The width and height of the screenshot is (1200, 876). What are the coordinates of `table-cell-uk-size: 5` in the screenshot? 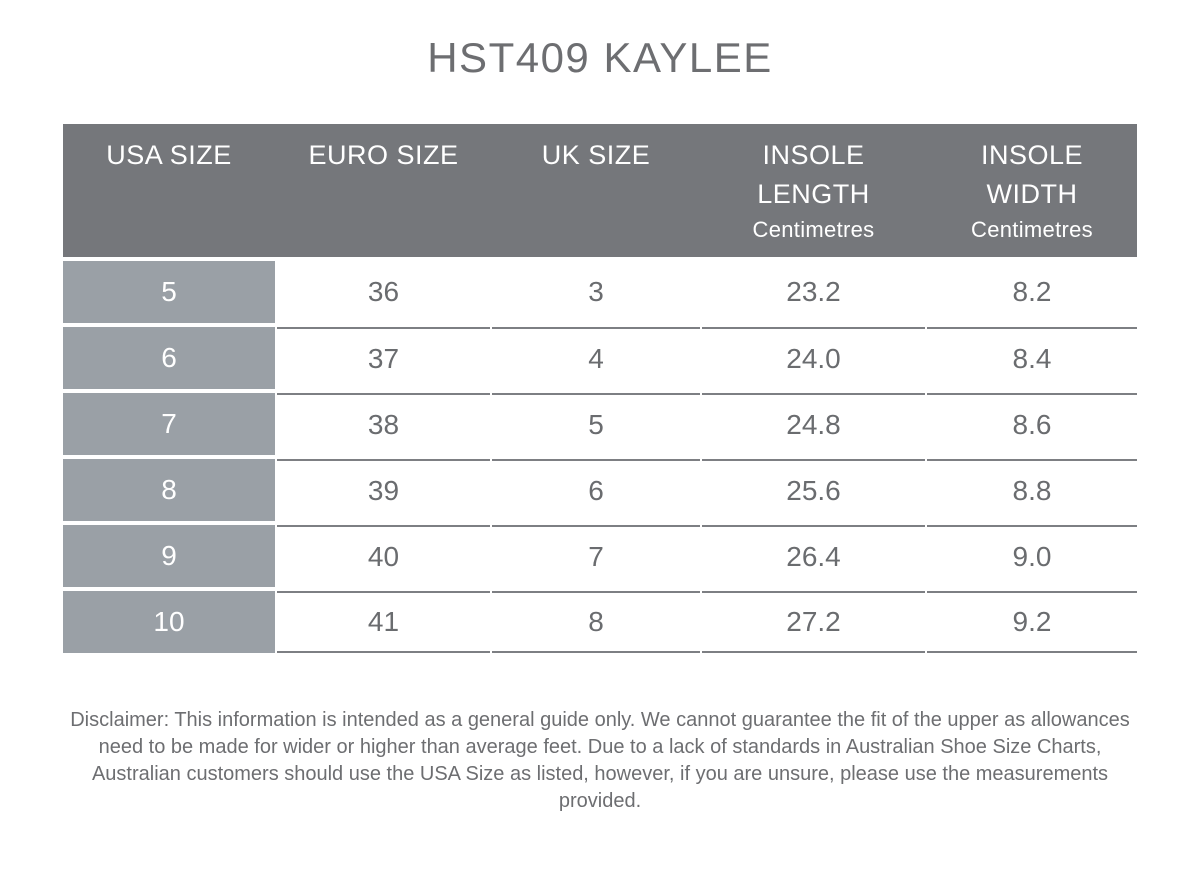 It's located at (596, 424).